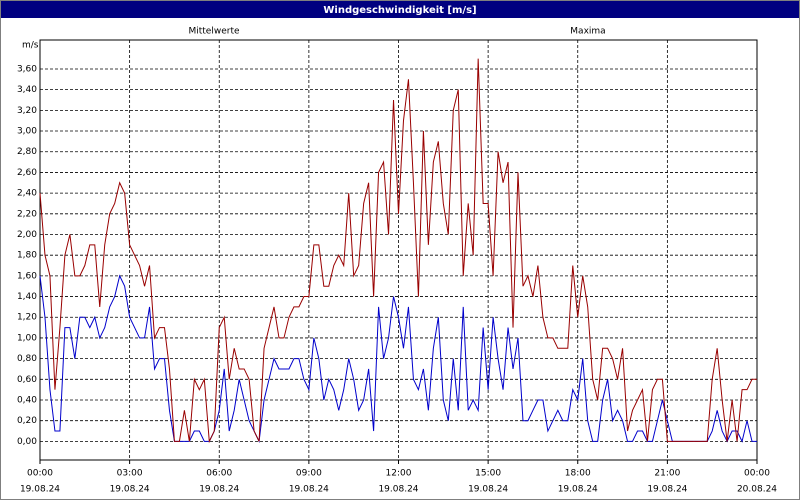 Image resolution: width=800 pixels, height=500 pixels. What do you see at coordinates (27, 297) in the screenshot?
I see `y-tick-label: 1,40` at bounding box center [27, 297].